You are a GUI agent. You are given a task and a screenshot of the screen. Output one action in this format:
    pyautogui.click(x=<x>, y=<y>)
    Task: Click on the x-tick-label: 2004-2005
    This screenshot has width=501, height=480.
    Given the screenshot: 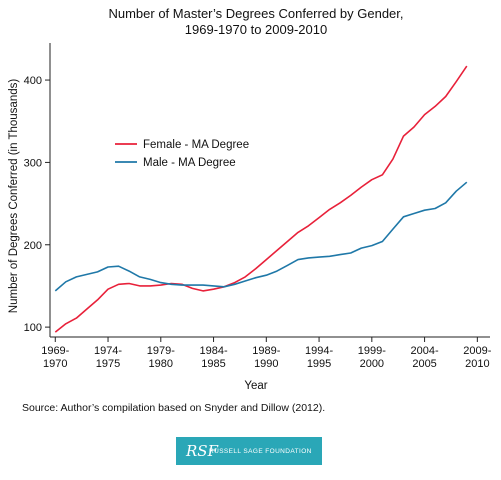 What is the action you would take?
    pyautogui.click(x=425, y=357)
    